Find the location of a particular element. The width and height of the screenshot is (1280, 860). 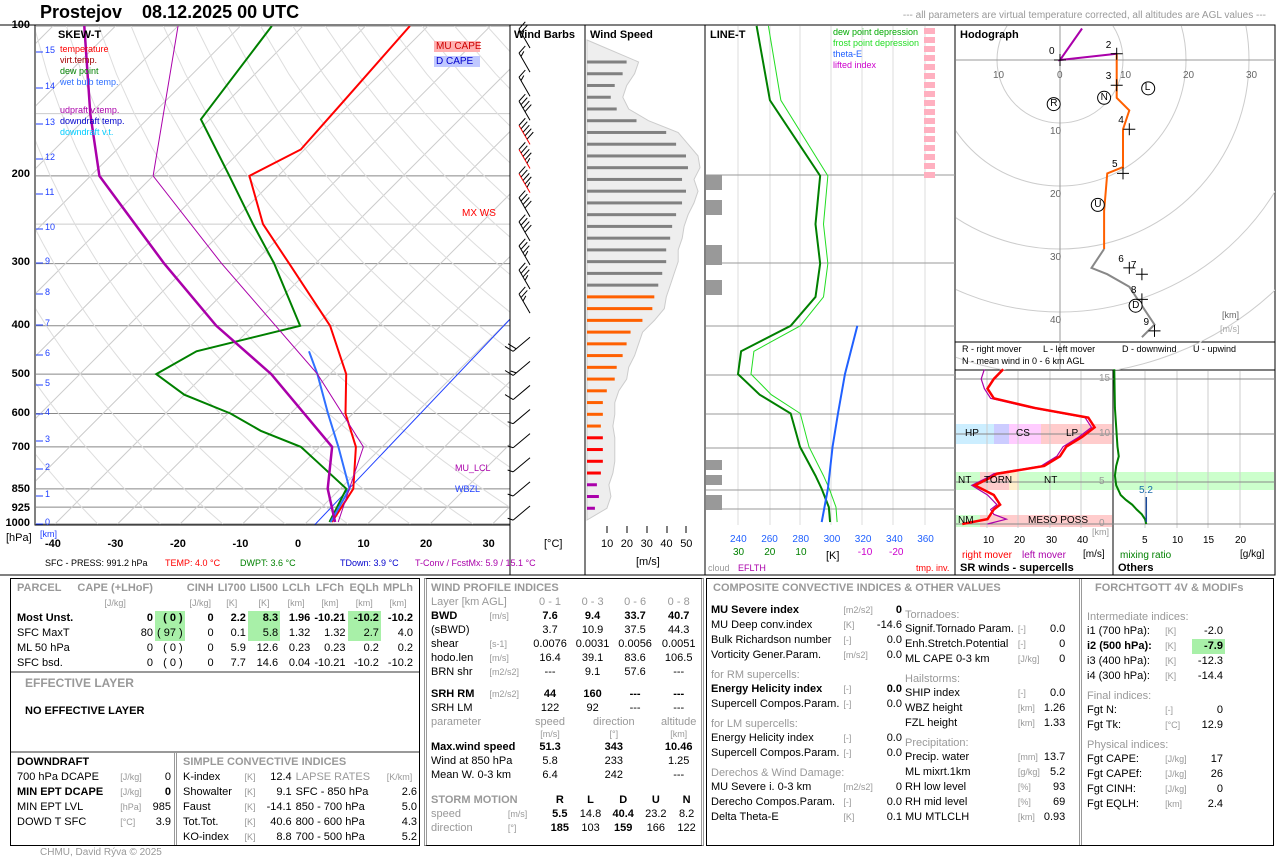

page-title: Prostejov 08.12.2025 00 UTC is located at coordinates (169, 12).